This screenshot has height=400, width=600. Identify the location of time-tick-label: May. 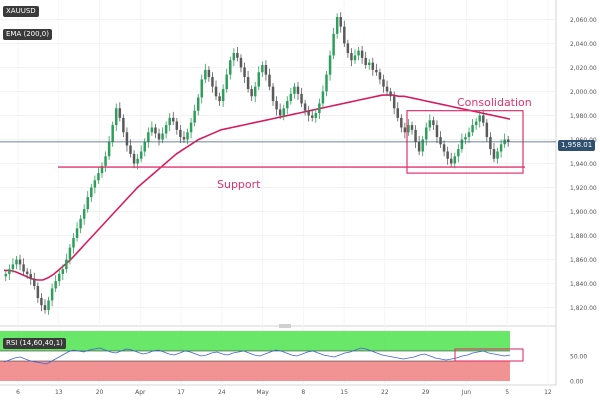
(262, 392).